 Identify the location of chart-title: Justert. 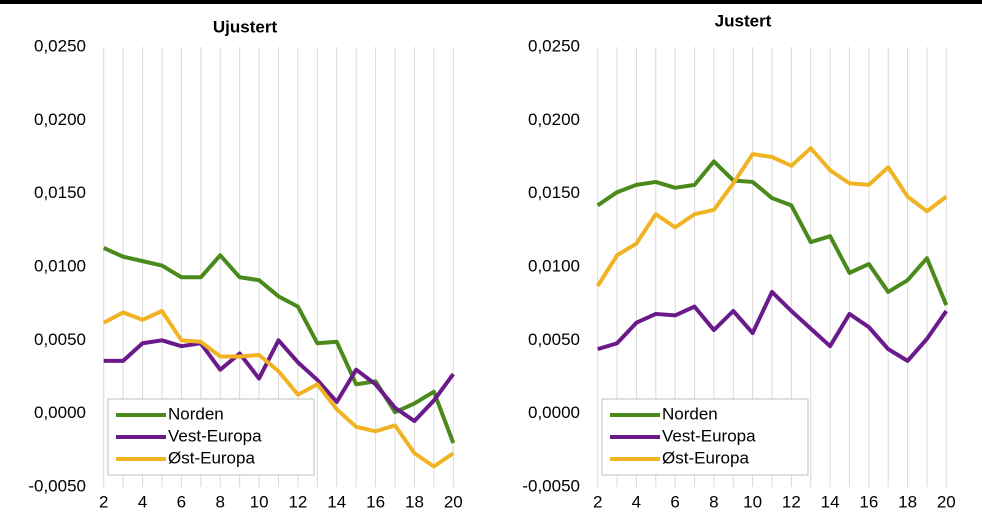
(743, 20).